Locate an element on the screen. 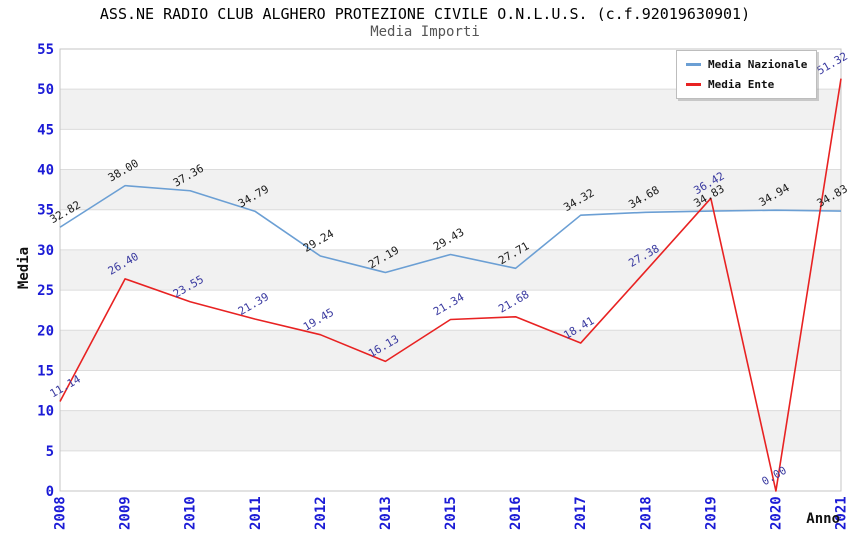  legend-swatch-media-ente-icon is located at coordinates (693, 84).